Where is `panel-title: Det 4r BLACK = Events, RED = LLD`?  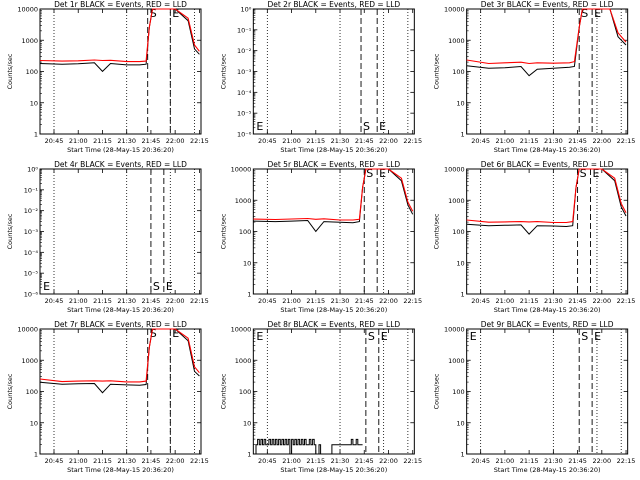
panel-title: Det 4r BLACK = Events, RED = LLD is located at coordinates (120, 164).